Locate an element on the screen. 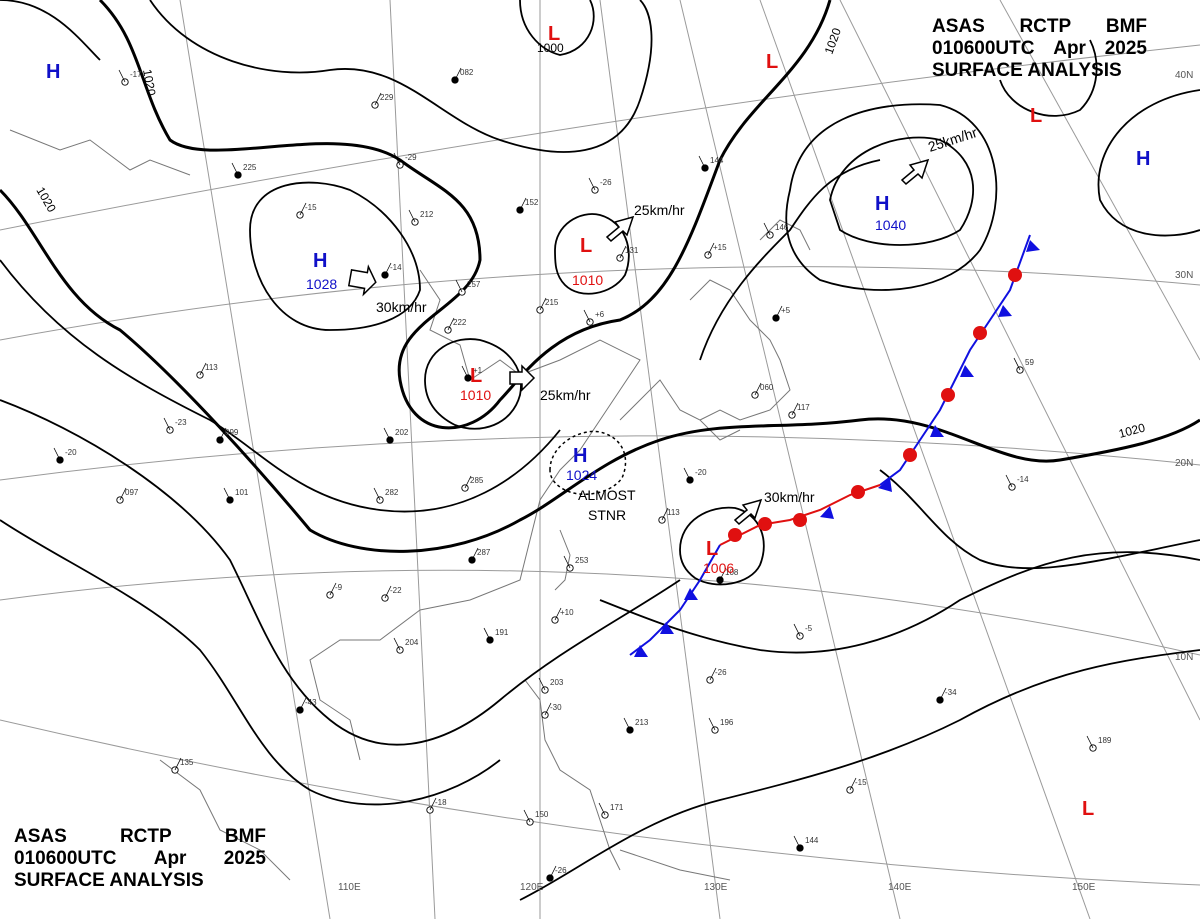 The height and width of the screenshot is (919, 1200). parallel-20n is located at coordinates (600, 458).